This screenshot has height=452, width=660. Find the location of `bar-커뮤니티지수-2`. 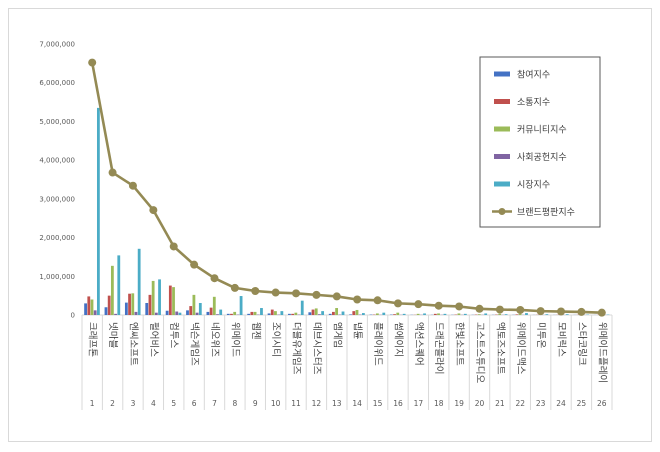

bar-커뮤니티지수-2 is located at coordinates (112, 290).